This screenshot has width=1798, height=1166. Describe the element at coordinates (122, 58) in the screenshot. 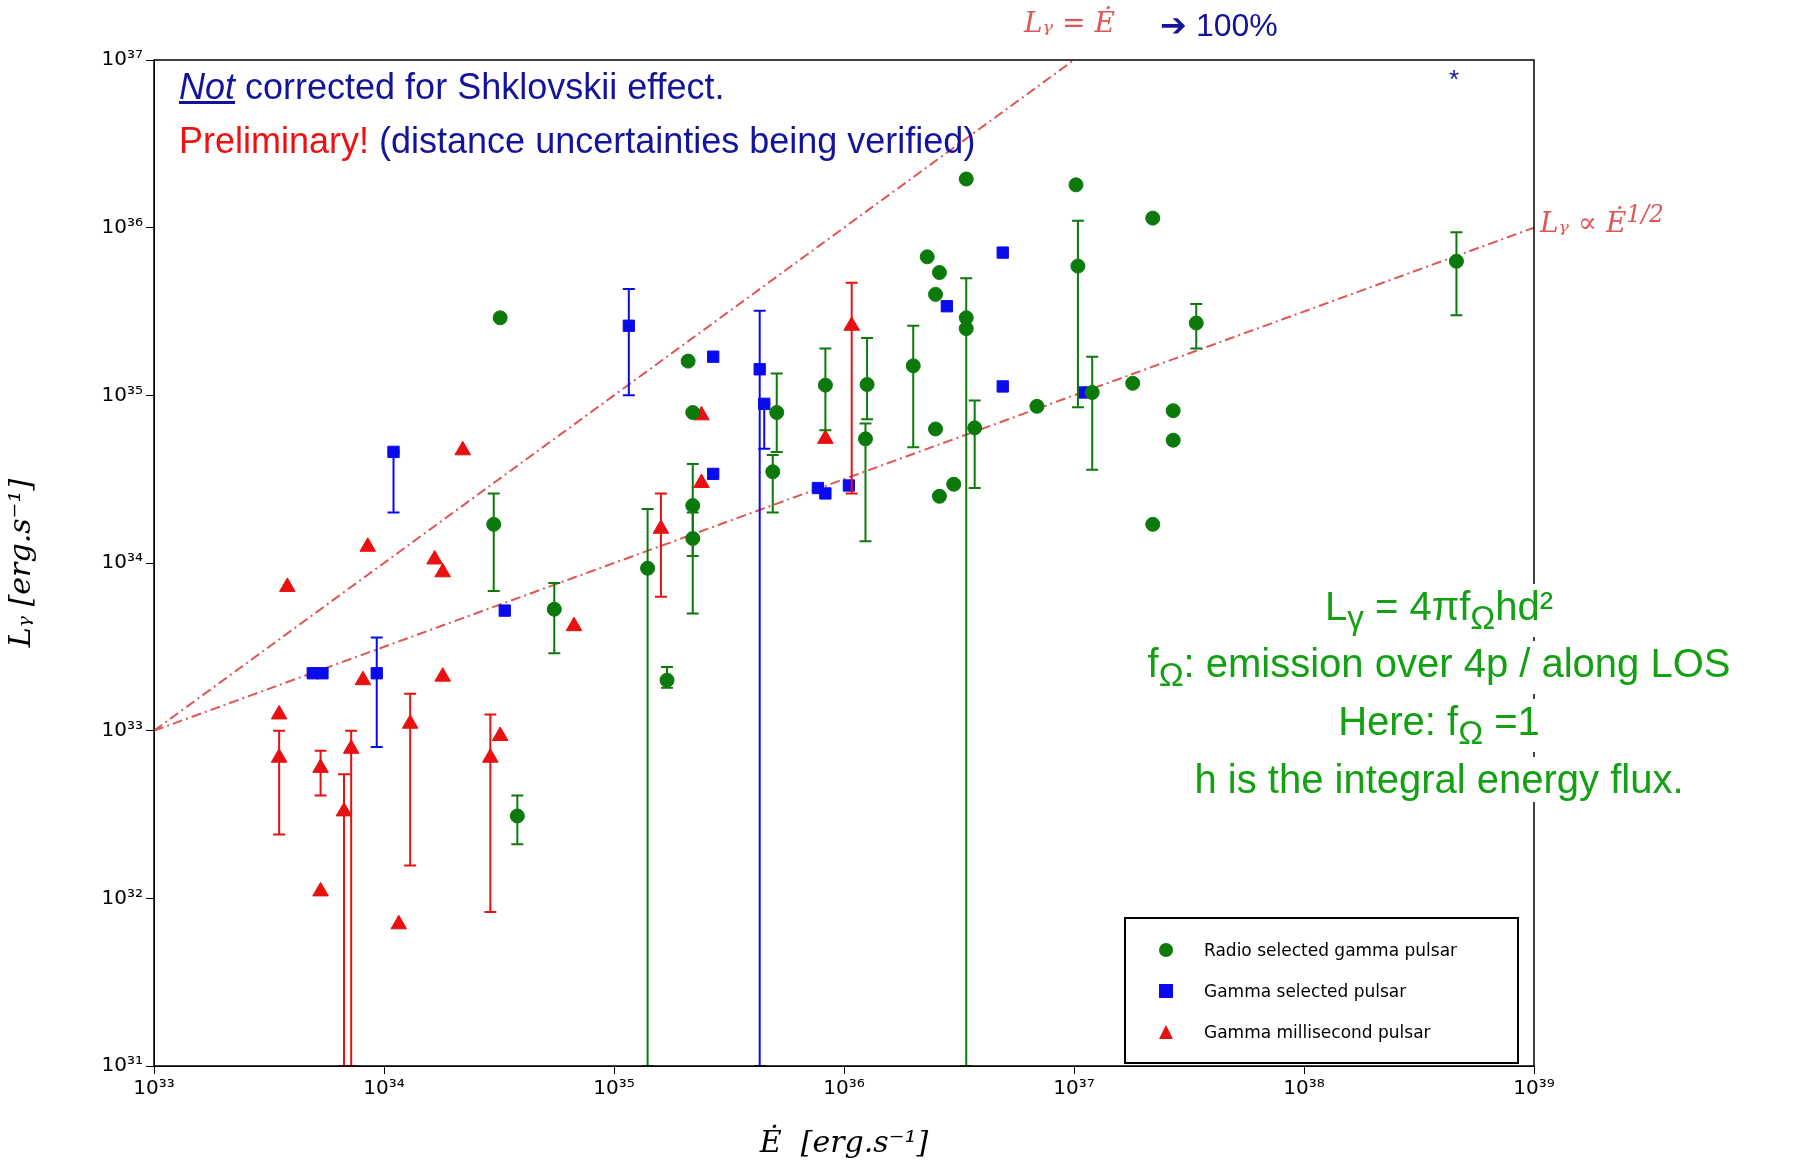

I see `y-tick-label: 10³⁷` at that location.